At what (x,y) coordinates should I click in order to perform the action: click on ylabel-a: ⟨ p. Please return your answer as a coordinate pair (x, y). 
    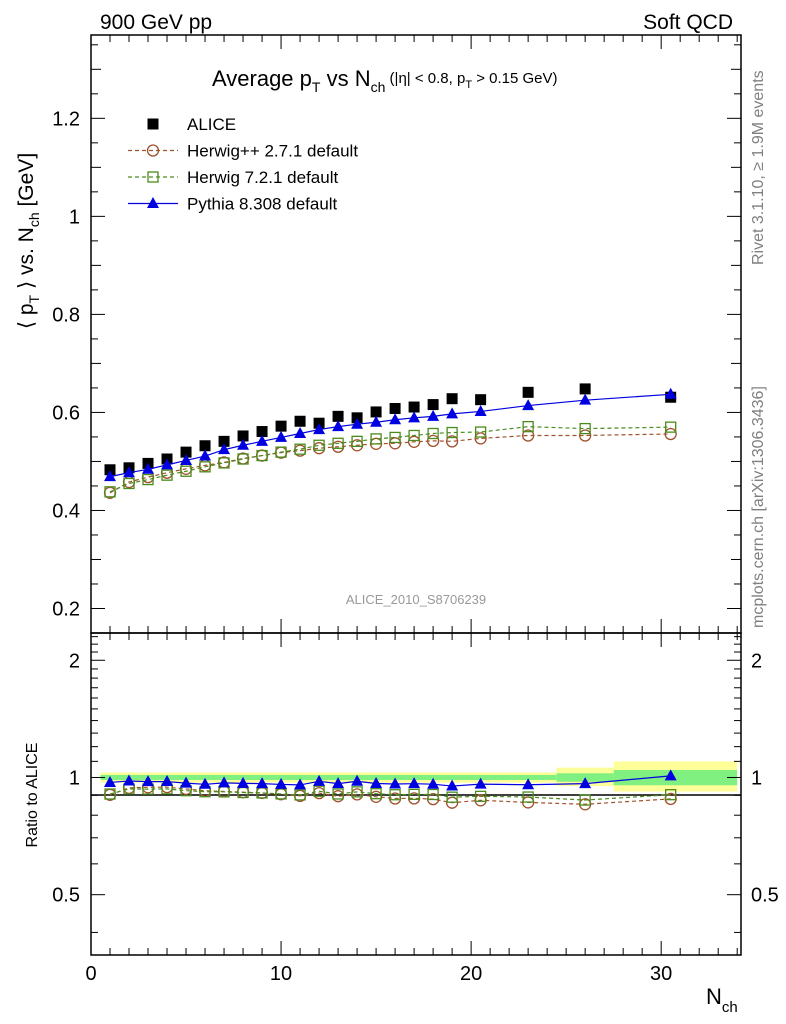
    Looking at the image, I should click on (26, 316).